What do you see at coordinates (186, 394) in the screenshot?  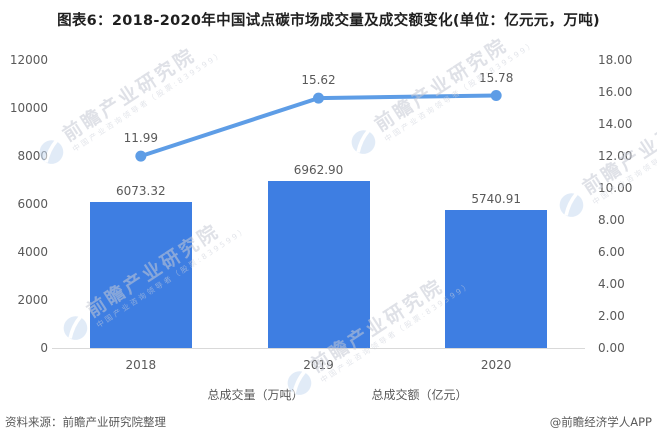 I see `bar-series-swatch` at bounding box center [186, 394].